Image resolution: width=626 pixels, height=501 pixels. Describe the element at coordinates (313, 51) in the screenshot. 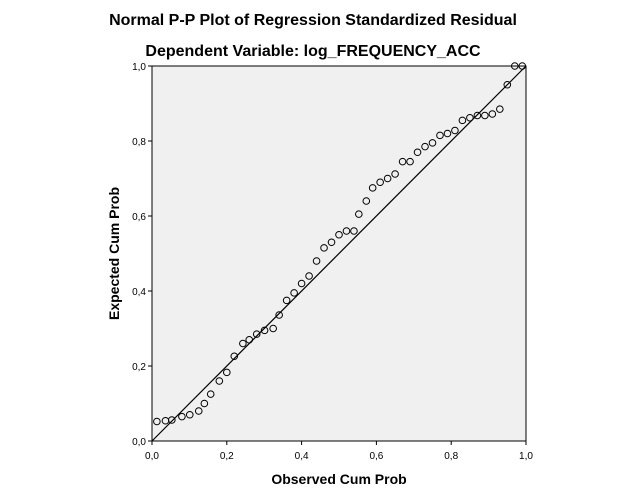

I see `chart-subtitle: Dependent Variable: log_FREQUENCY_ACC` at that location.